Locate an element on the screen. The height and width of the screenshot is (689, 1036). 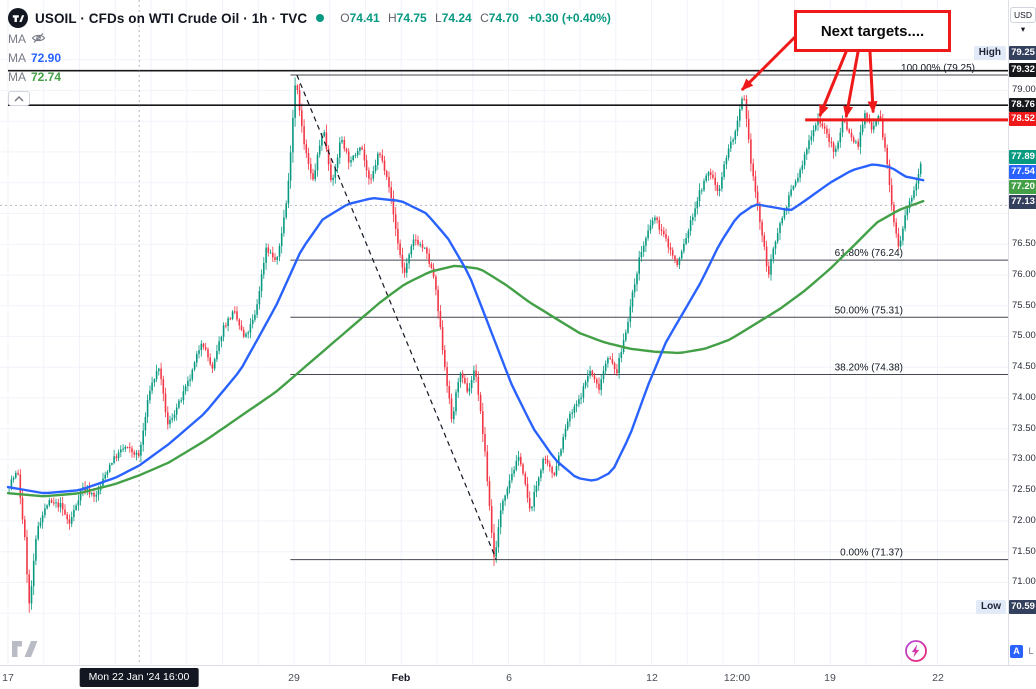
price-axis-tick: 74.00 is located at coordinates (1024, 397).